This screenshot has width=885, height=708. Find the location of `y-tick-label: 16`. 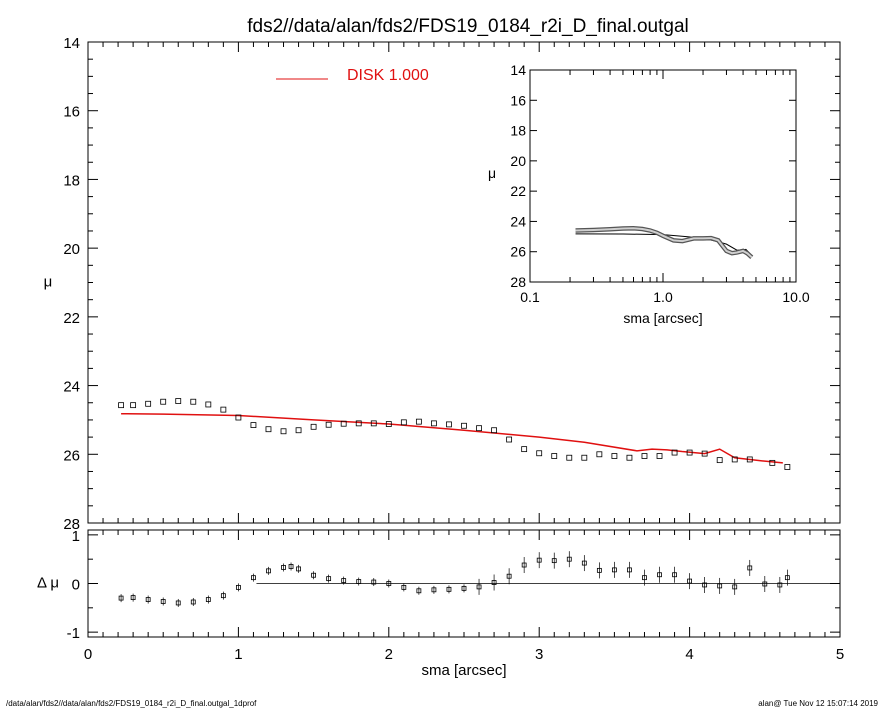

y-tick-label: 16 is located at coordinates (71, 112).